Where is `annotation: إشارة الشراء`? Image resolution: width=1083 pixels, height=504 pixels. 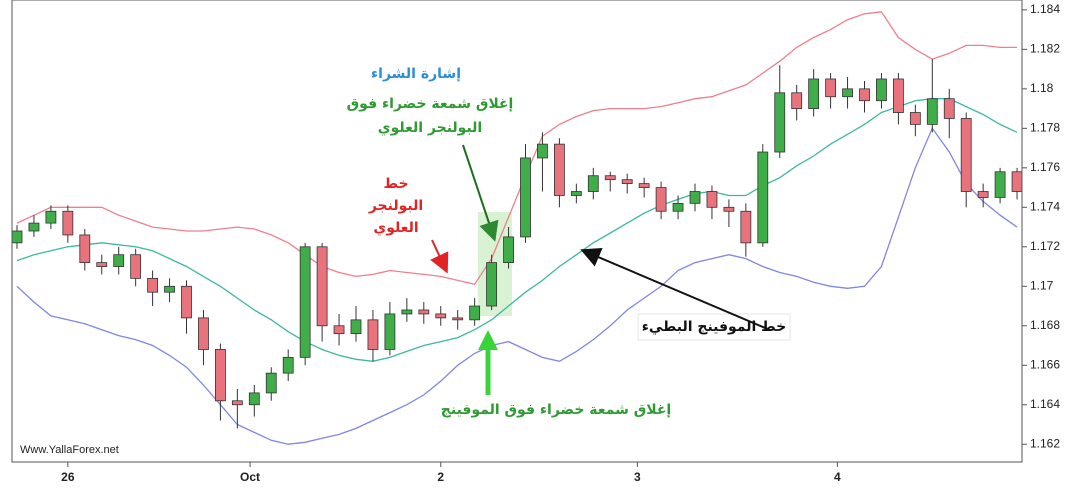 annotation: إشارة الشراء is located at coordinates (416, 74).